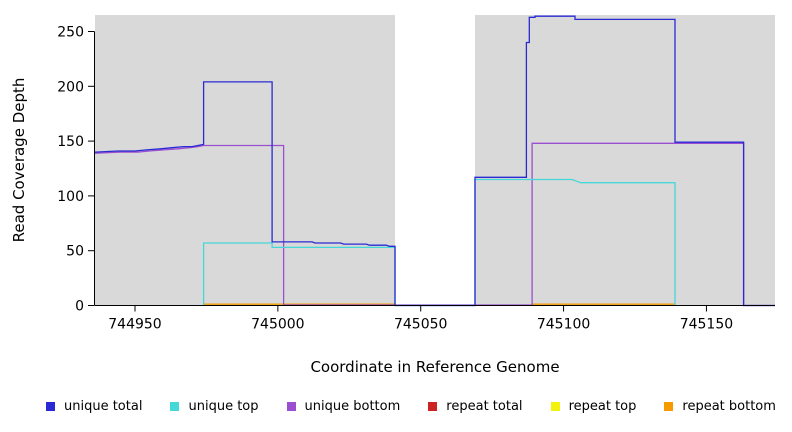 This screenshot has height=432, width=792. I want to click on legend-swatch-repeat-total, so click(433, 406).